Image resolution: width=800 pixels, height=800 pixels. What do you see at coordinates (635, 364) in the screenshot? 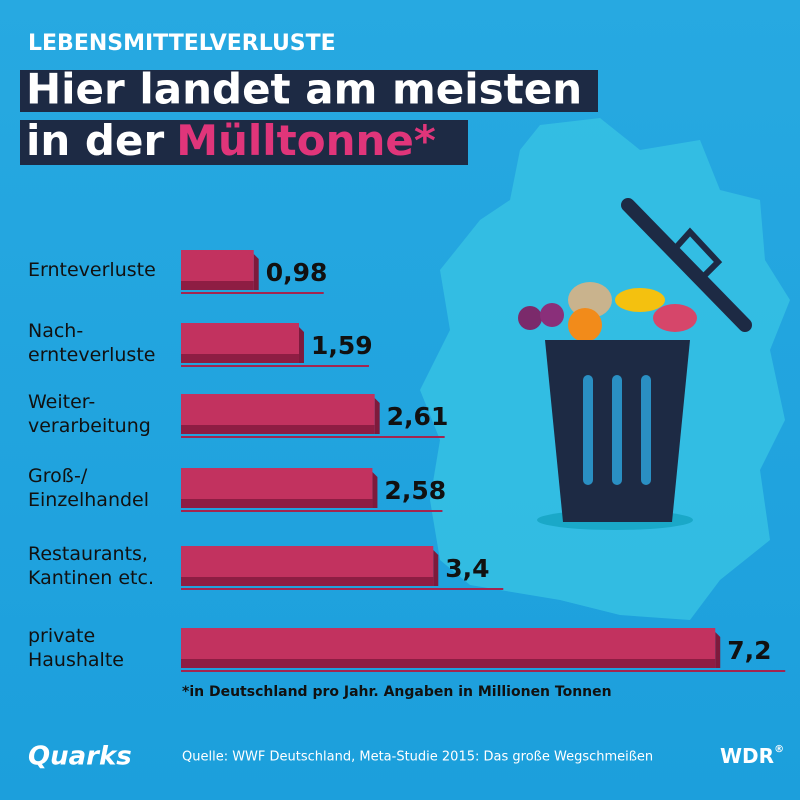
I see `trash-can` at bounding box center [635, 364].